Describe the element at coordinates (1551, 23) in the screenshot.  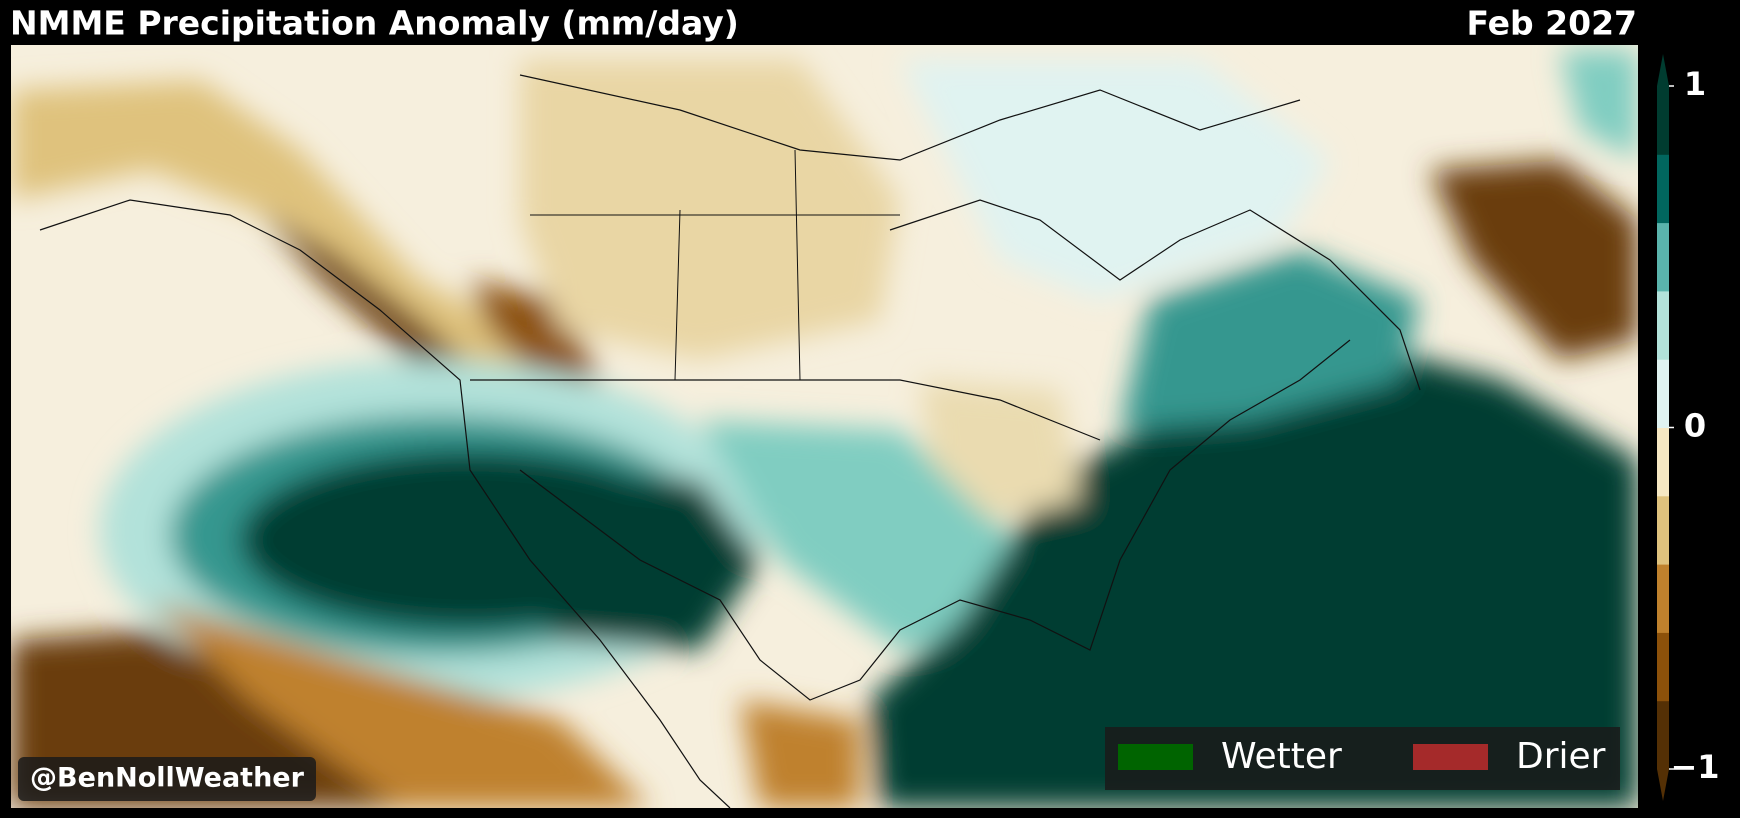
I see `date: Feb 2027` at that location.